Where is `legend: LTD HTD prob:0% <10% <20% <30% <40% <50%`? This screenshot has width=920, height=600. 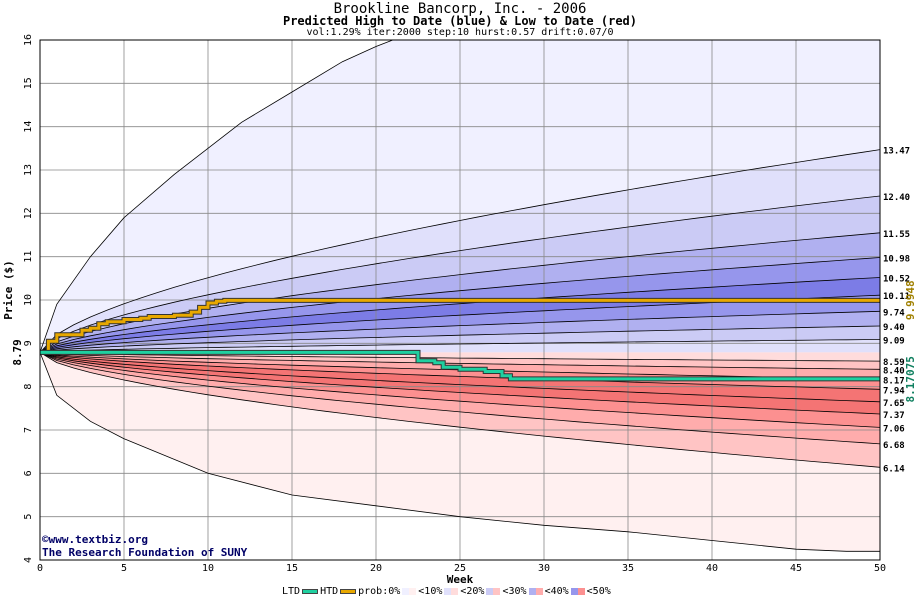
legend: LTD HTD prob:0% <10% <20% <30% <40% <50% is located at coordinates (446, 591).